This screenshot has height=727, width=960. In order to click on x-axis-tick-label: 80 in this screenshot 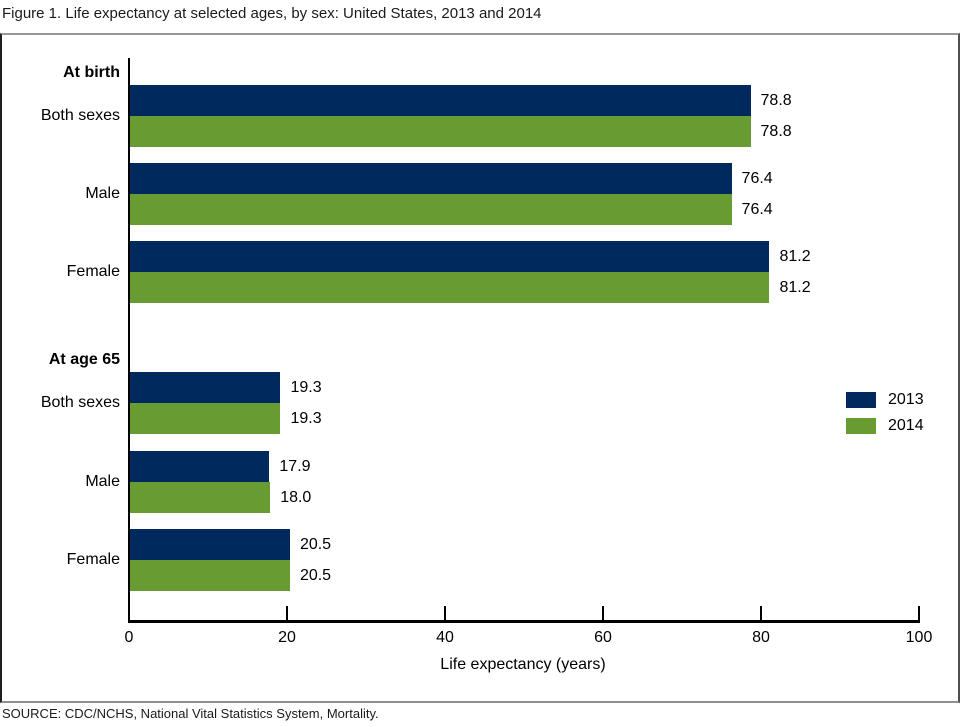, I will do `click(761, 637)`.